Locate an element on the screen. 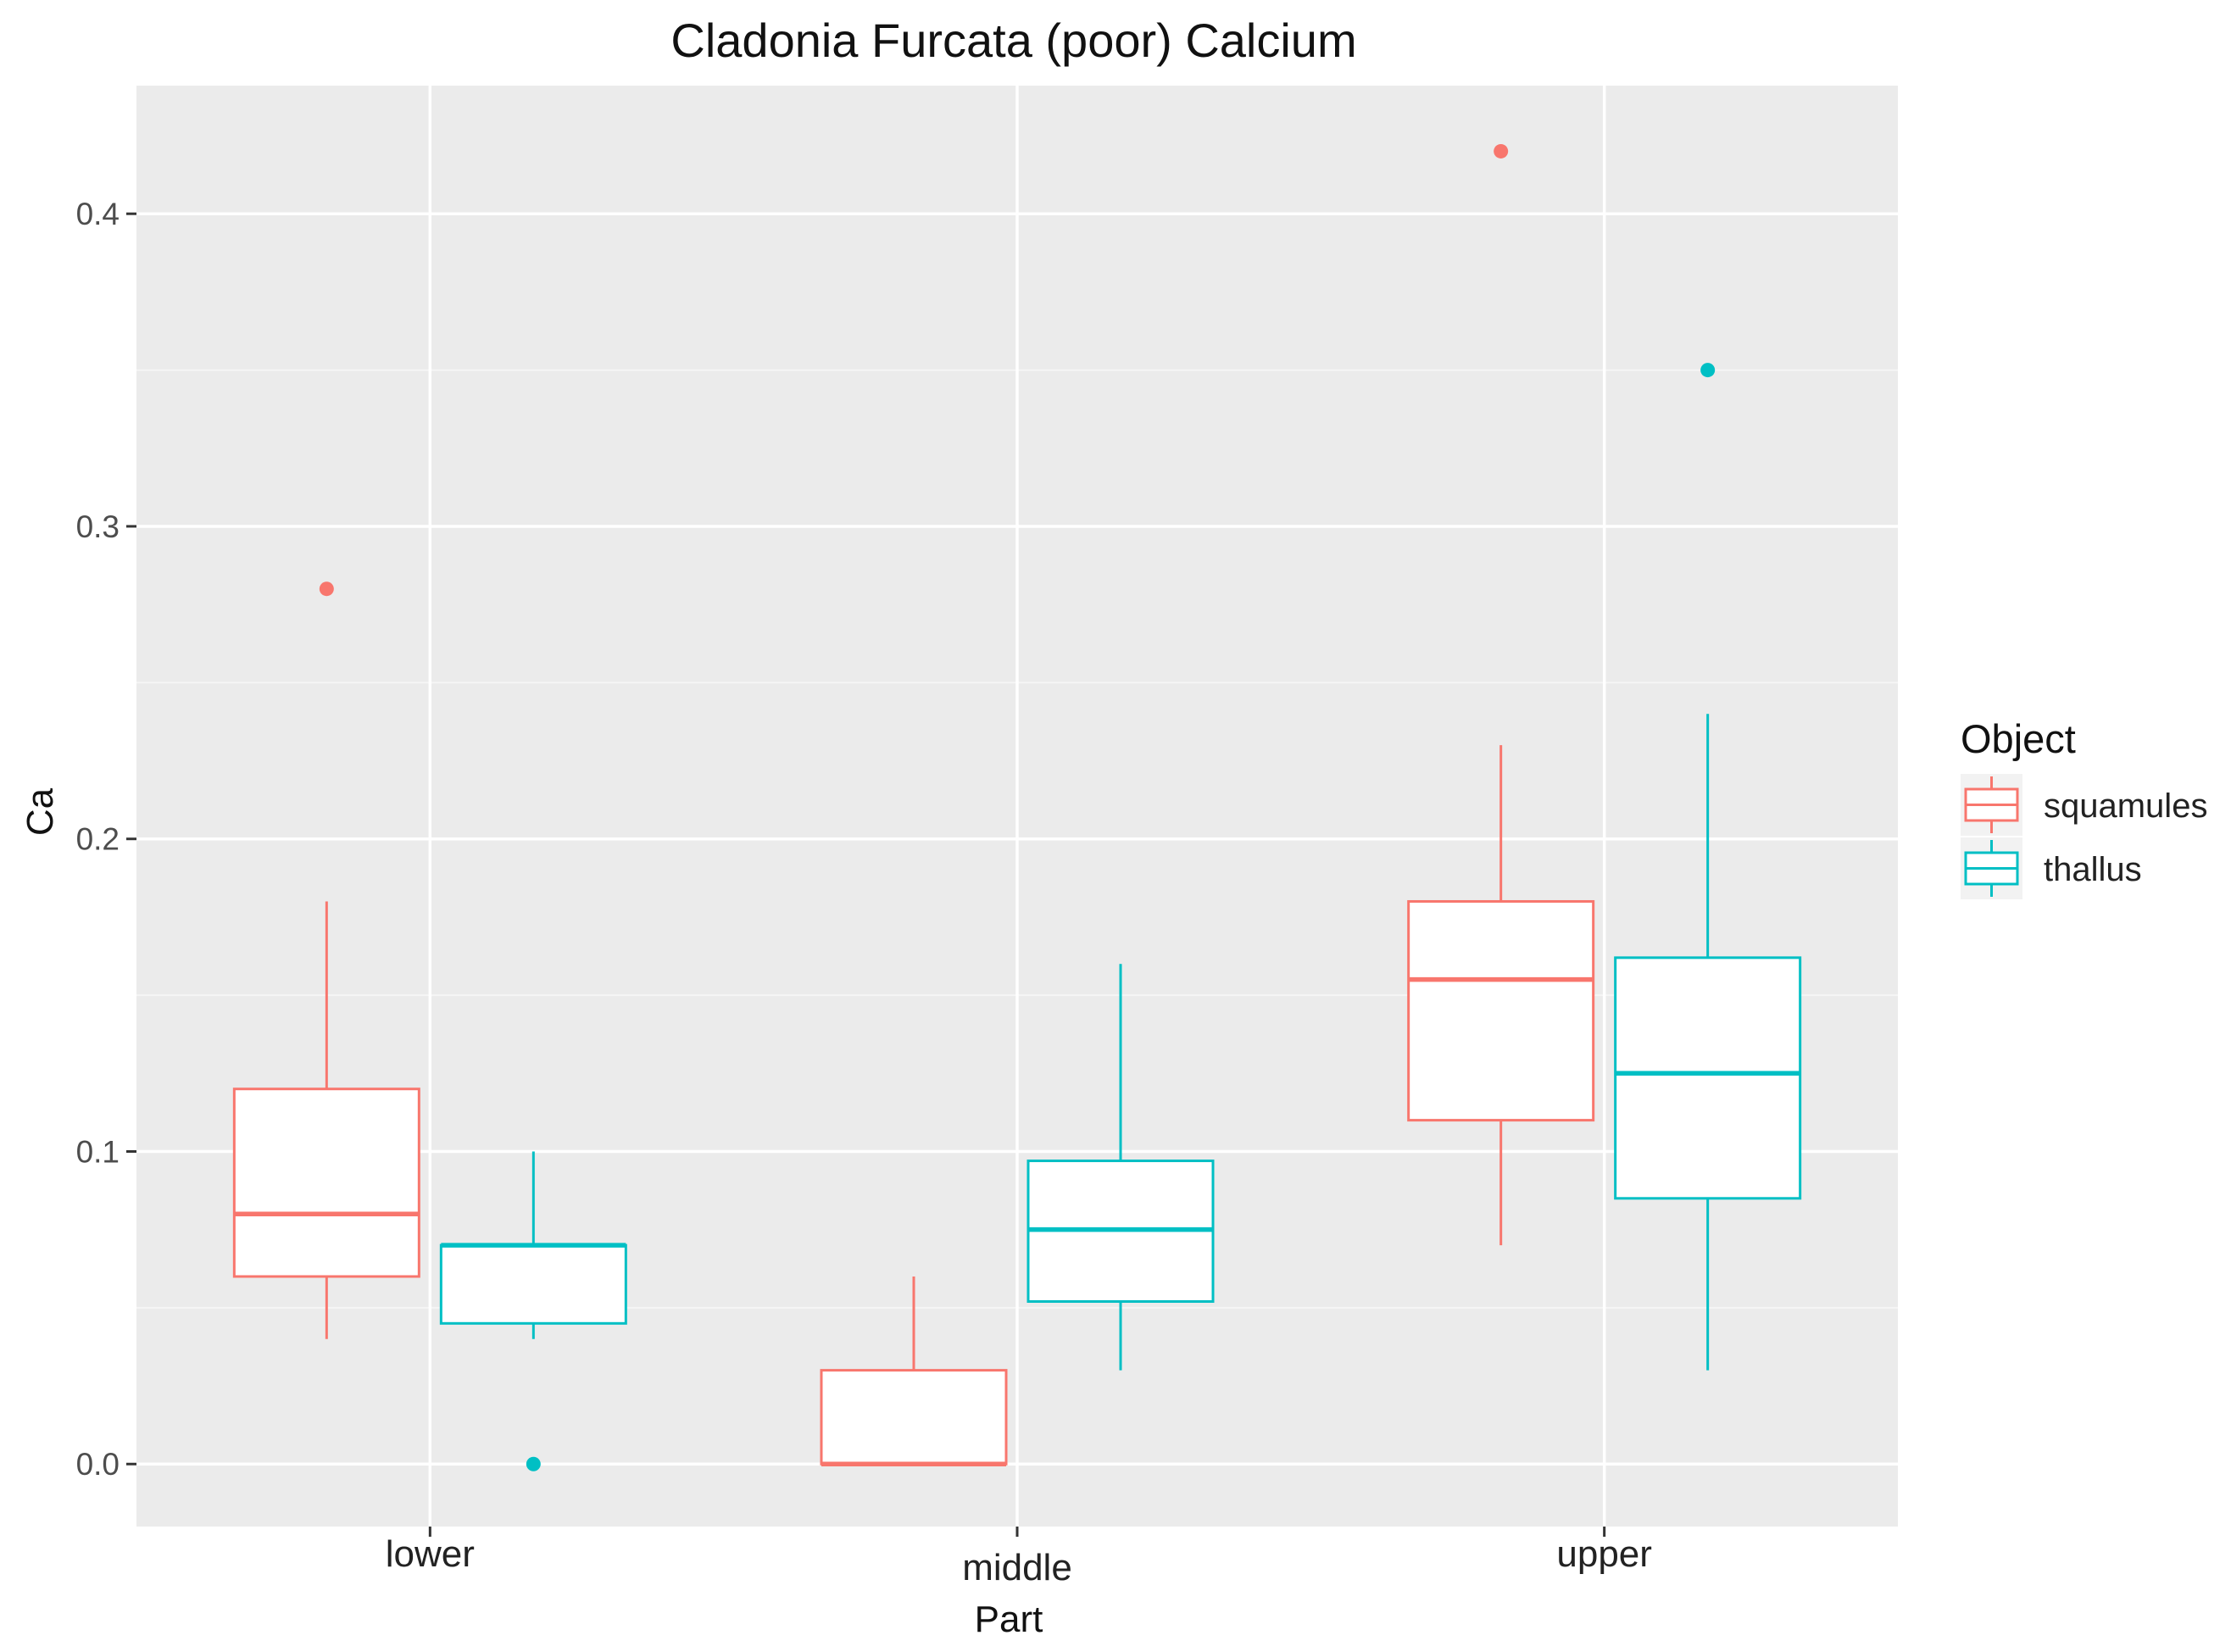 This screenshot has height=1652, width=2231. y-tick-label: 0.1 is located at coordinates (98, 1151).